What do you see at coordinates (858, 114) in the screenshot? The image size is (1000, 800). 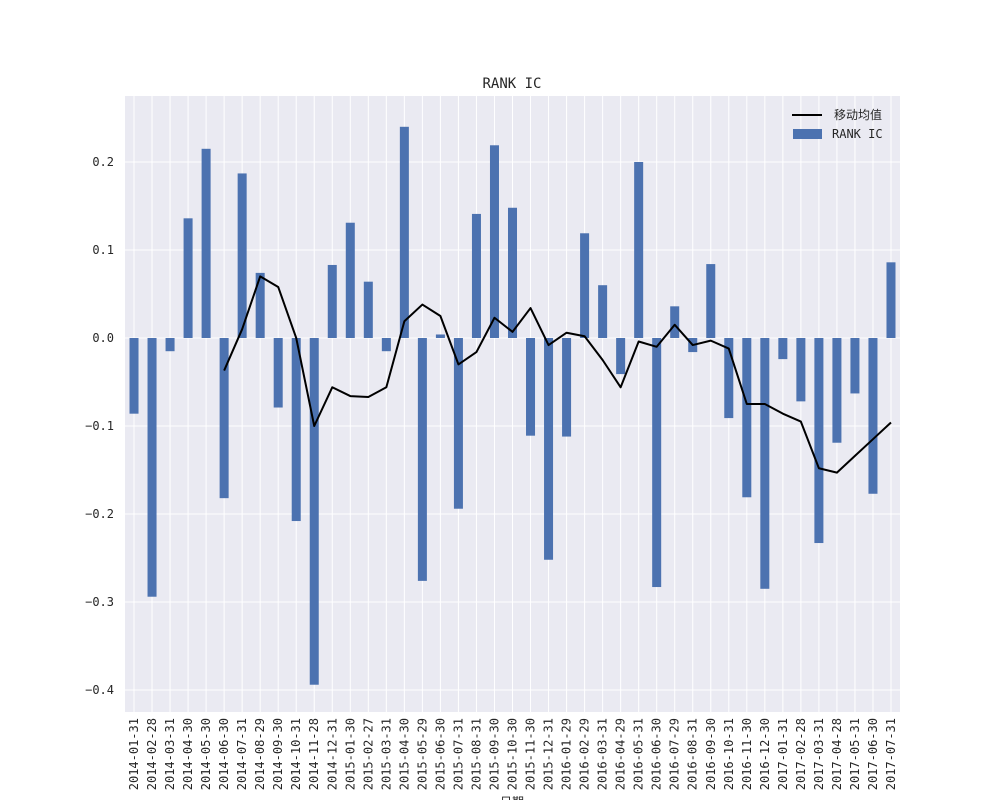 I see `legend-label-moving-average: 移动均值` at bounding box center [858, 114].